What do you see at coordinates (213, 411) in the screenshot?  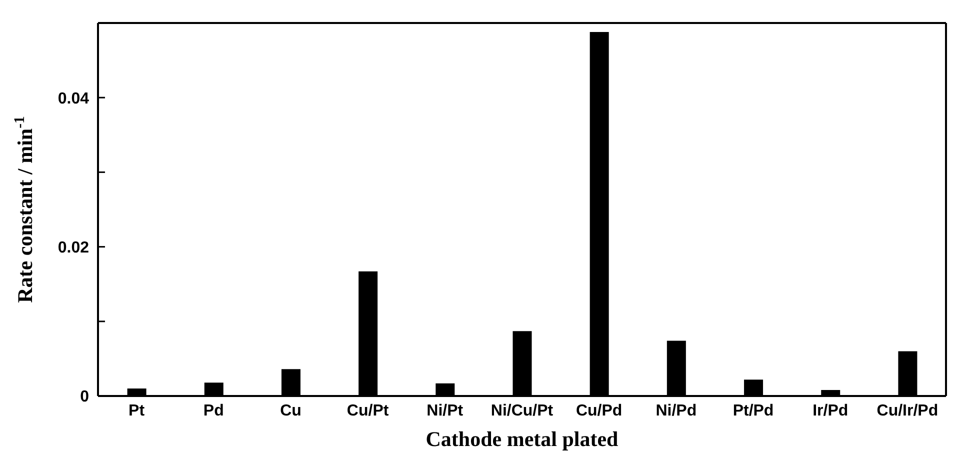 I see `x-tick-label: Pd` at bounding box center [213, 411].